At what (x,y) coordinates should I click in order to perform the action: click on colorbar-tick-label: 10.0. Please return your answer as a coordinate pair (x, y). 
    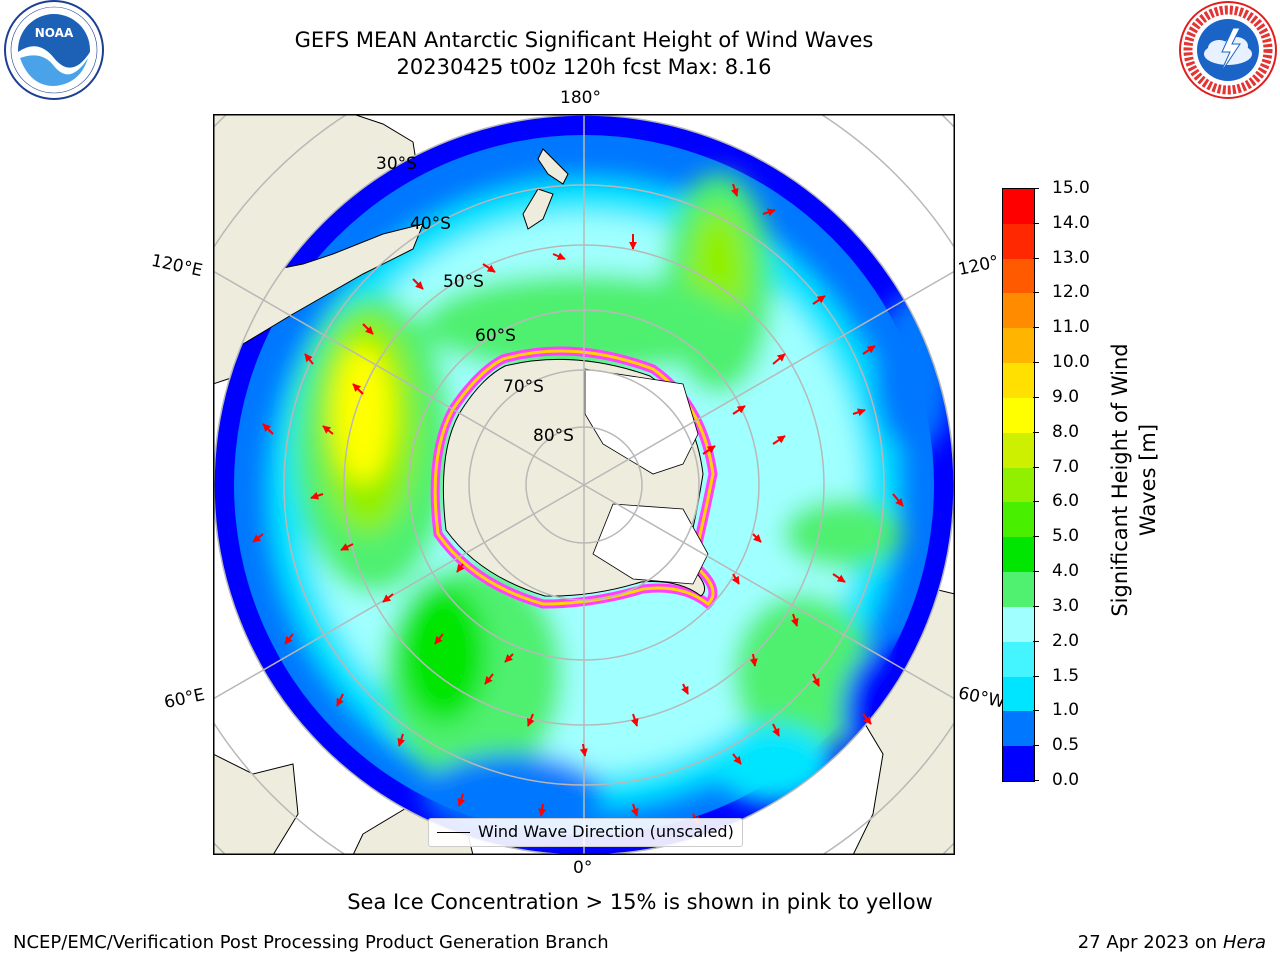
    Looking at the image, I should click on (1071, 362).